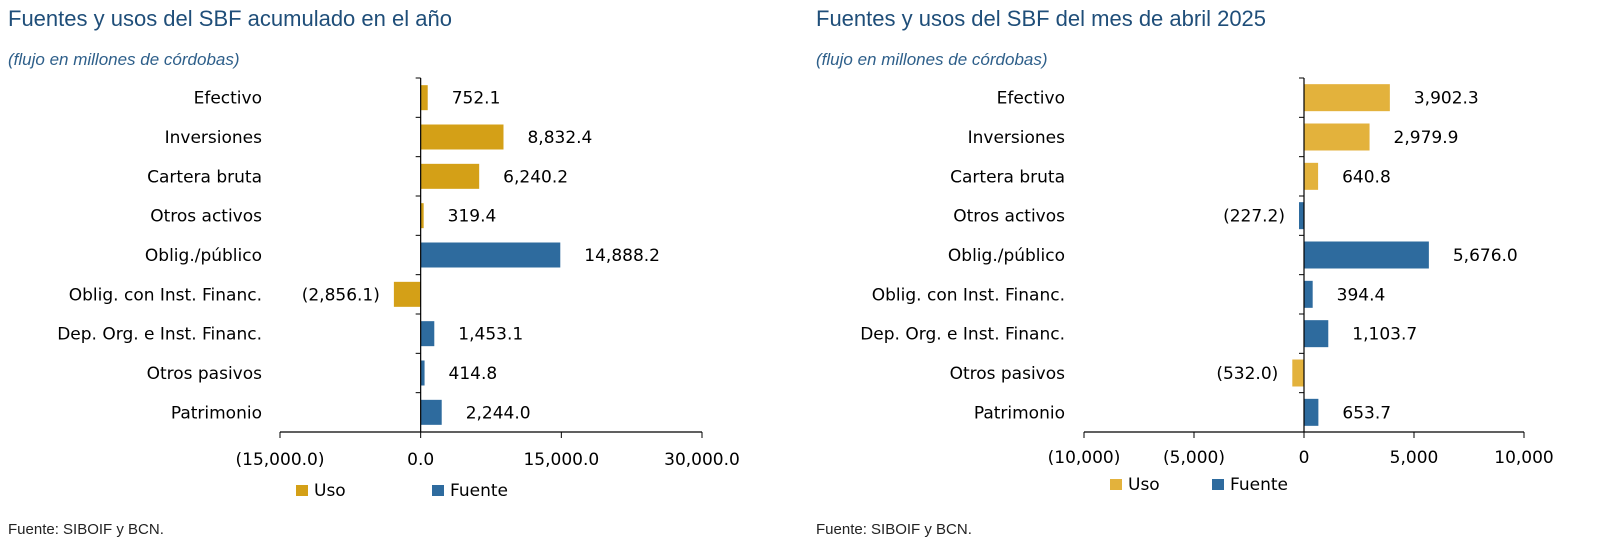 The width and height of the screenshot is (1600, 557). Describe the element at coordinates (1384, 335) in the screenshot. I see `data-label: 1,103.7` at that location.